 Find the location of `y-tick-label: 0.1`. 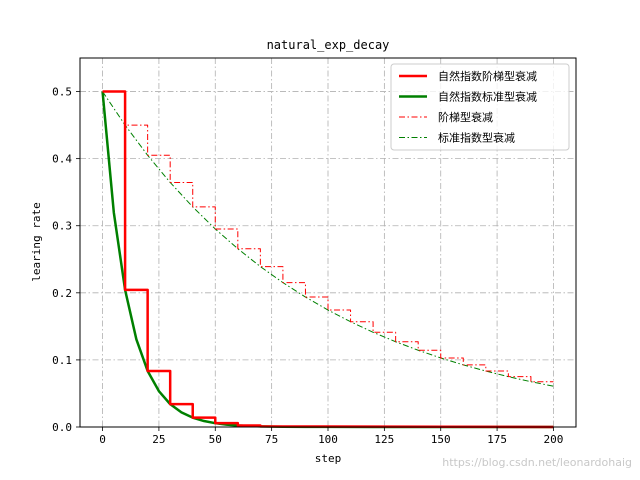

y-tick-label: 0.1 is located at coordinates (62, 360).